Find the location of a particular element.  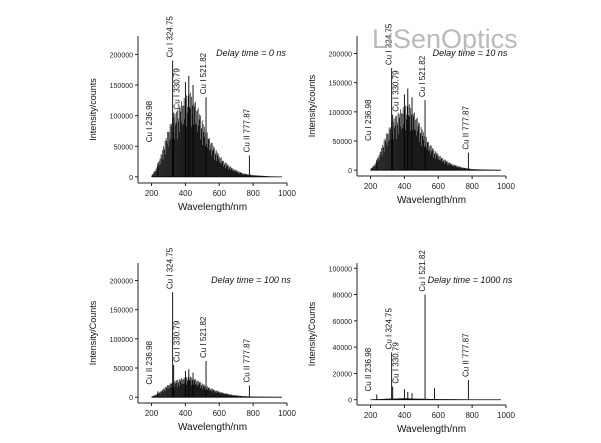

delay-time-label: Delay time = 100 ns is located at coordinates (251, 280).